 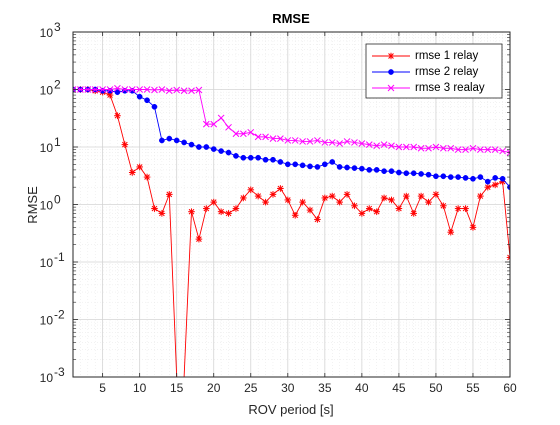 I want to click on x-tick-label: 20, so click(x=214, y=388).